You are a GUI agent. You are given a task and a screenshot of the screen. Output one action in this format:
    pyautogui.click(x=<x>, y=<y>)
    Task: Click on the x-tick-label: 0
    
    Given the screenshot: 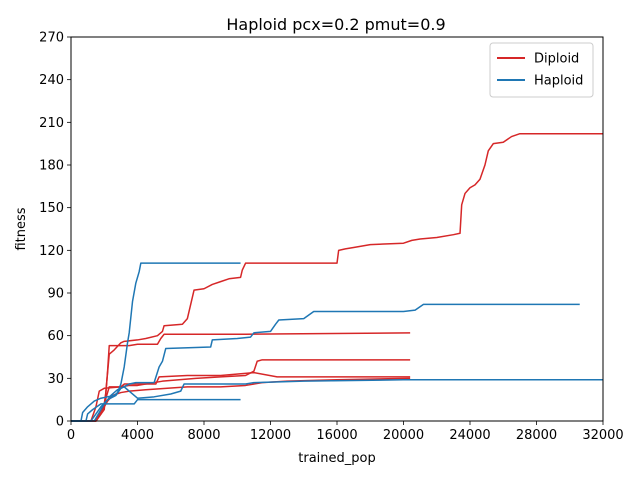 What is the action you would take?
    pyautogui.click(x=71, y=435)
    